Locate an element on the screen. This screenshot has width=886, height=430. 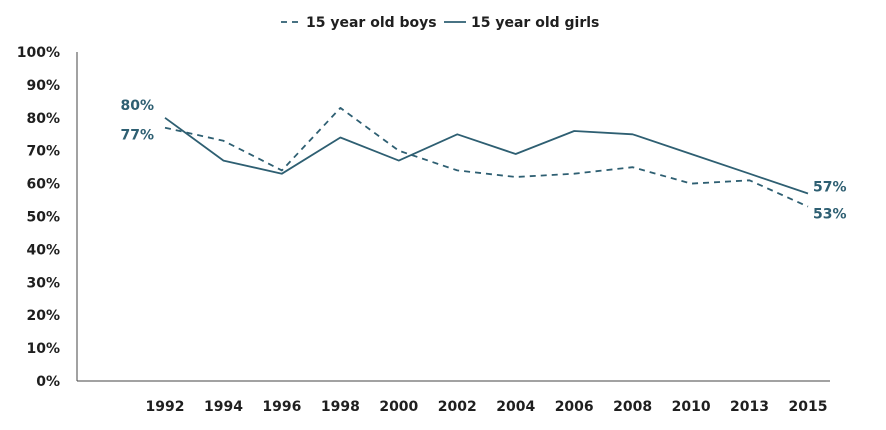
data-label-last: 53% is located at coordinates (830, 215).